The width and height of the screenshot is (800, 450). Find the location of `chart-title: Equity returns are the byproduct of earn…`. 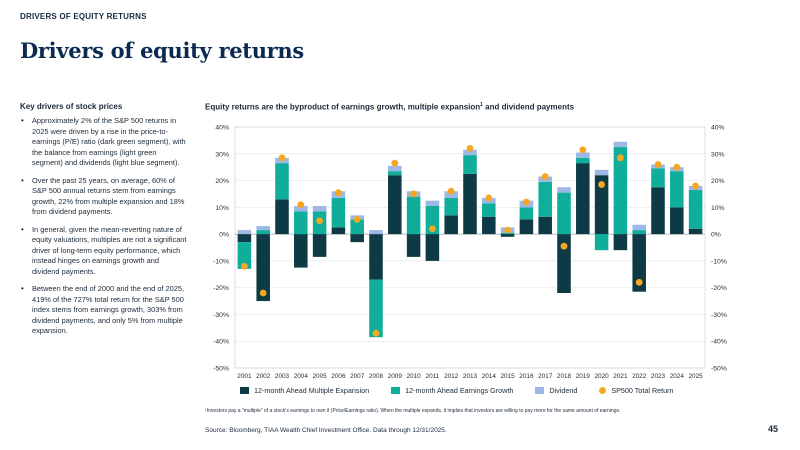

chart-title: Equity returns are the byproduct of earn… is located at coordinates (389, 107).